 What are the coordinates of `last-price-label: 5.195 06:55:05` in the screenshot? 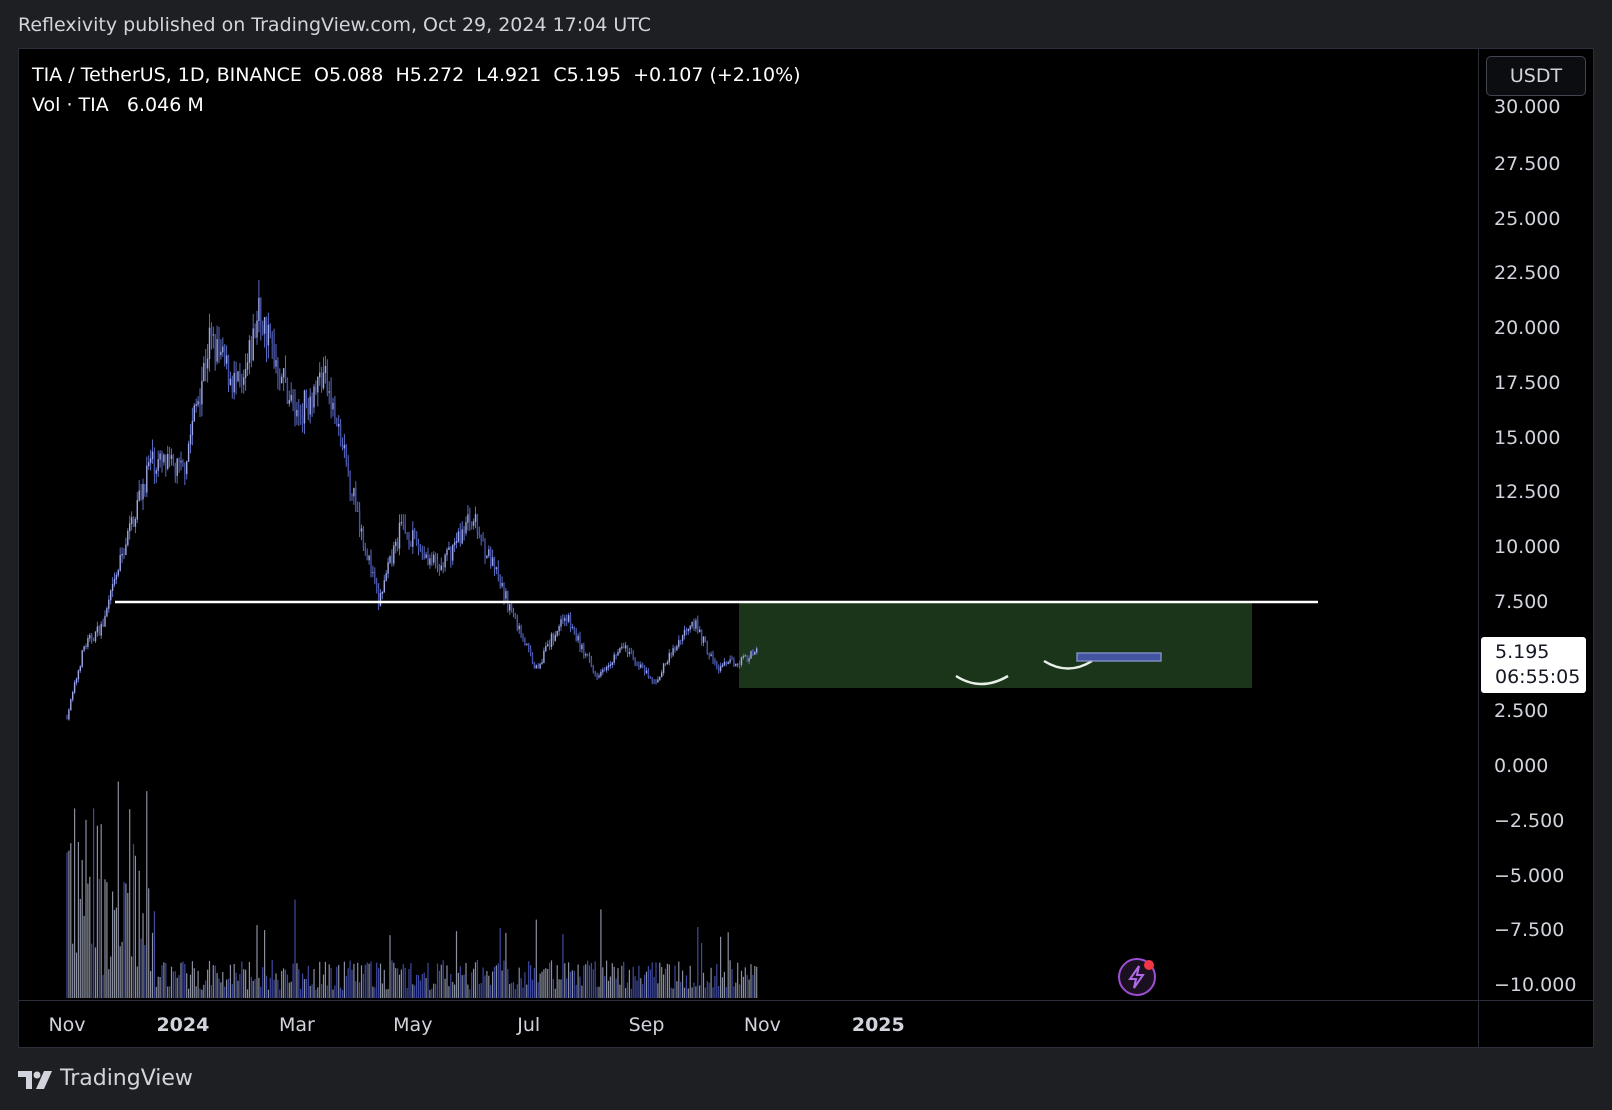 It's located at (1533, 665).